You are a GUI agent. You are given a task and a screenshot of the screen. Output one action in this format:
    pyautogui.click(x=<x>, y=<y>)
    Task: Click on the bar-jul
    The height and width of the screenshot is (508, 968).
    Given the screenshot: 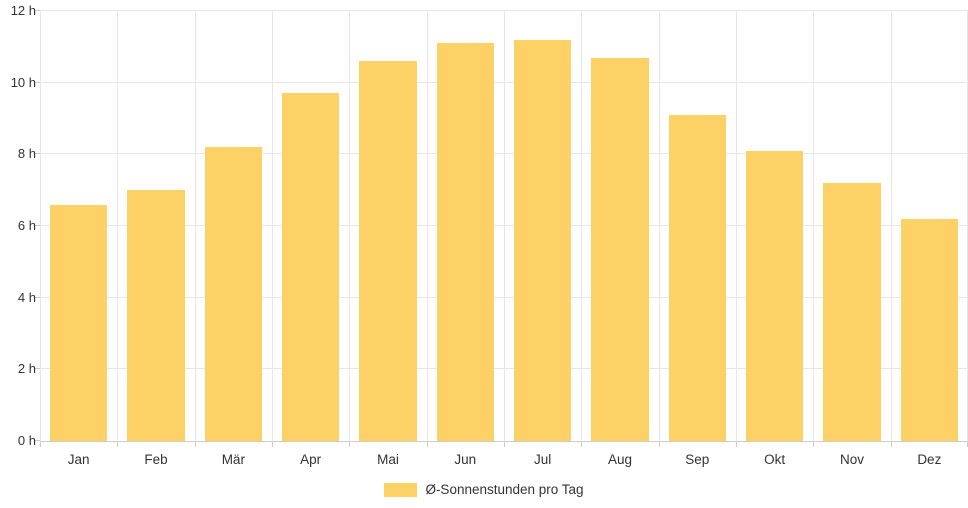 What is the action you would take?
    pyautogui.click(x=542, y=240)
    